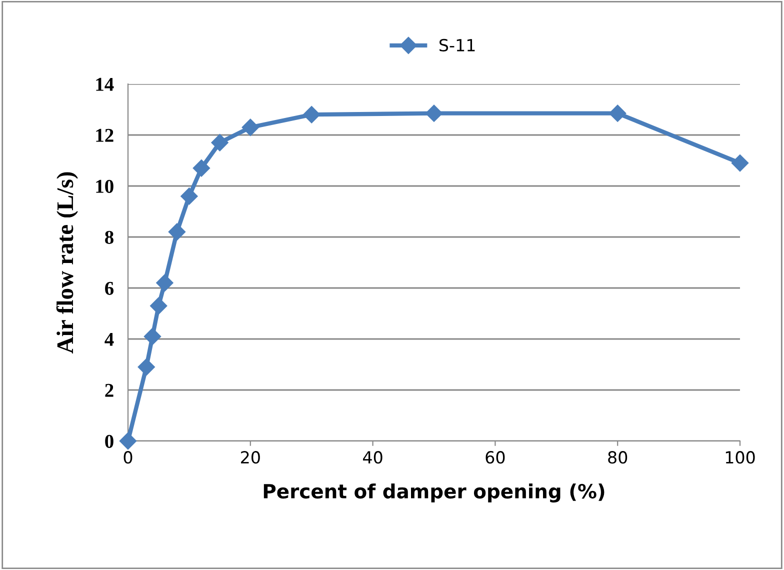 Image resolution: width=784 pixels, height=570 pixels. I want to click on x-axis-title: Percent of damper opening (%), so click(434, 493).